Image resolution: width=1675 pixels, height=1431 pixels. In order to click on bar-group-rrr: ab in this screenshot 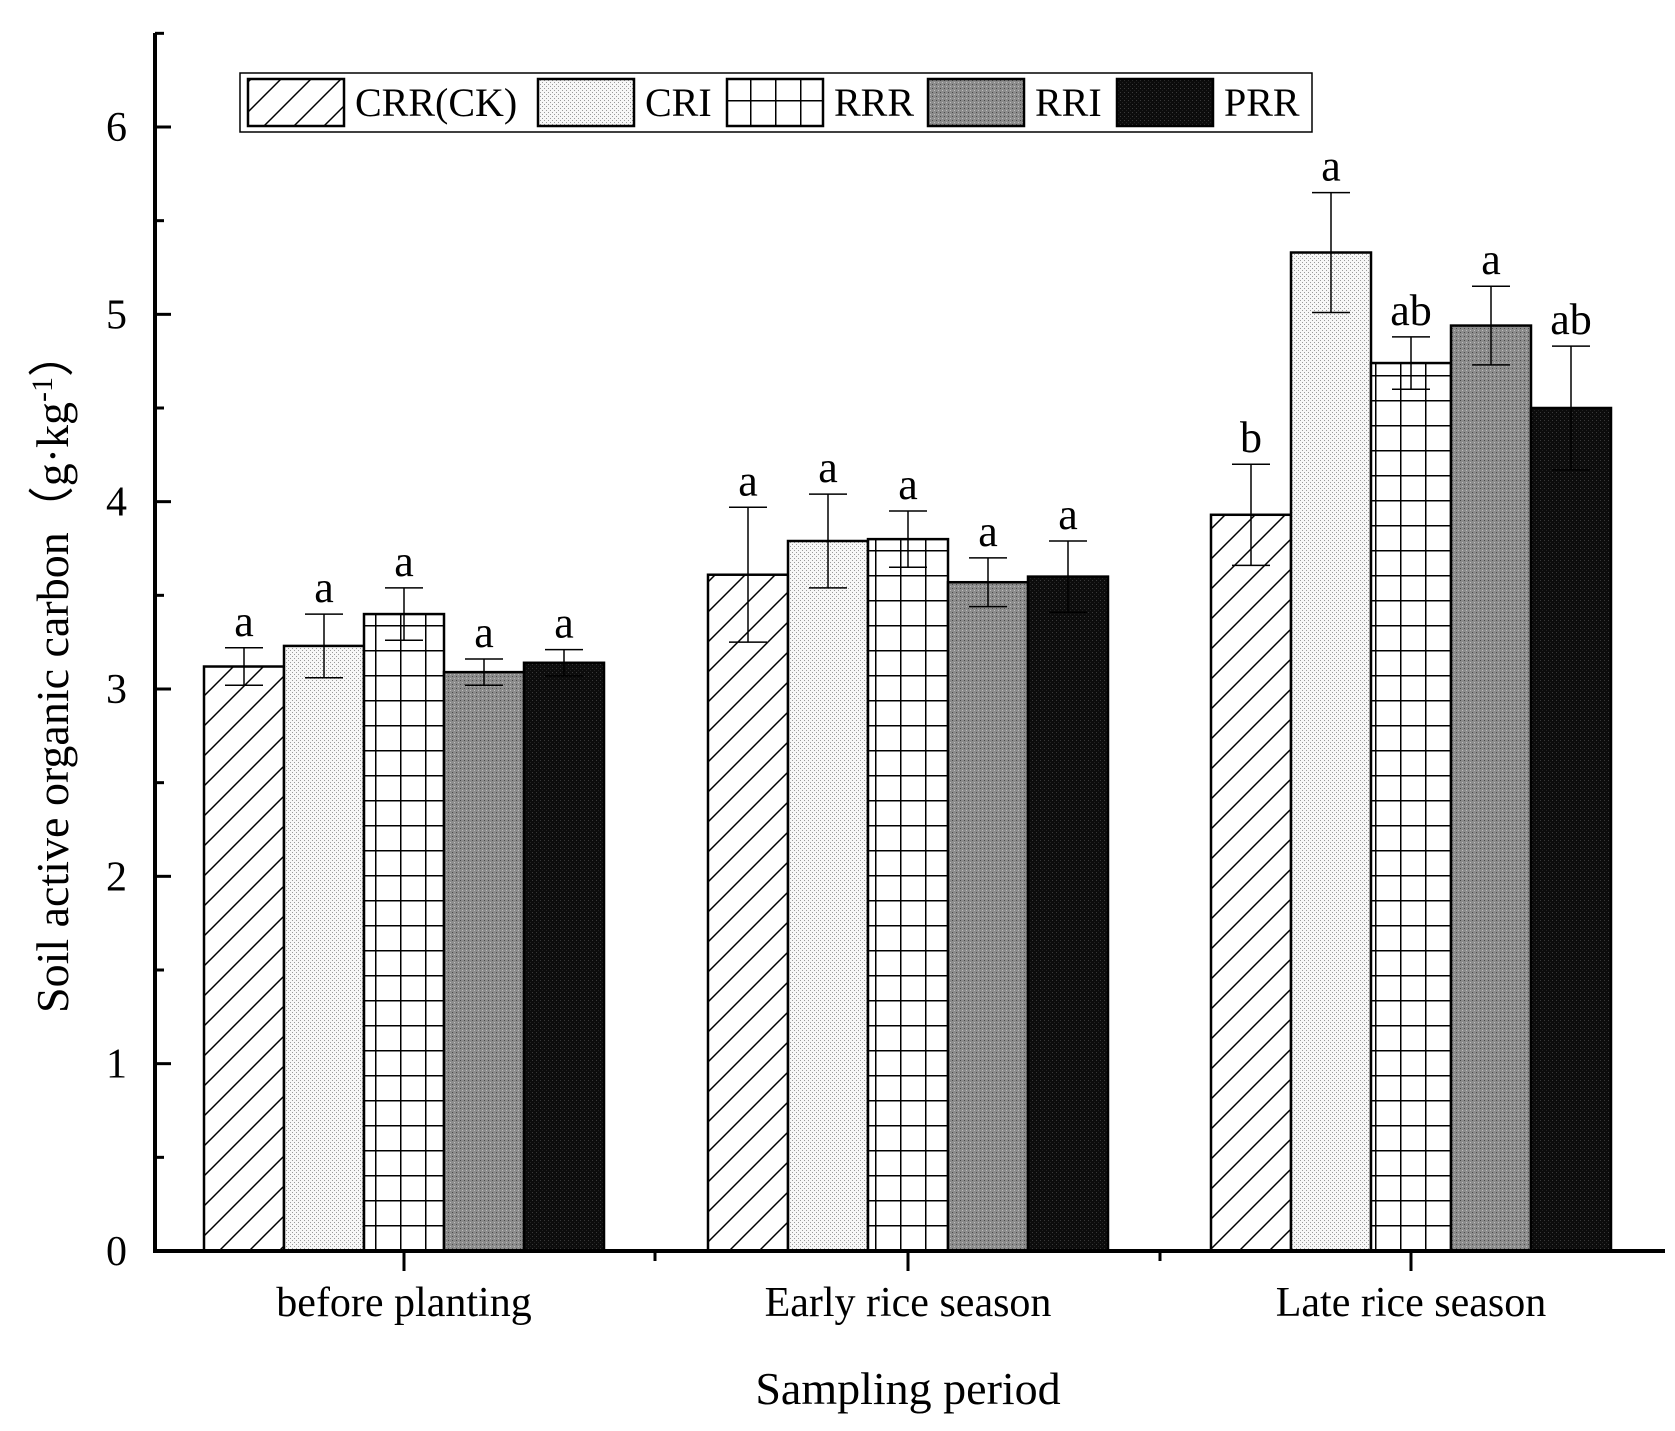, I will do `click(1411, 769)`.